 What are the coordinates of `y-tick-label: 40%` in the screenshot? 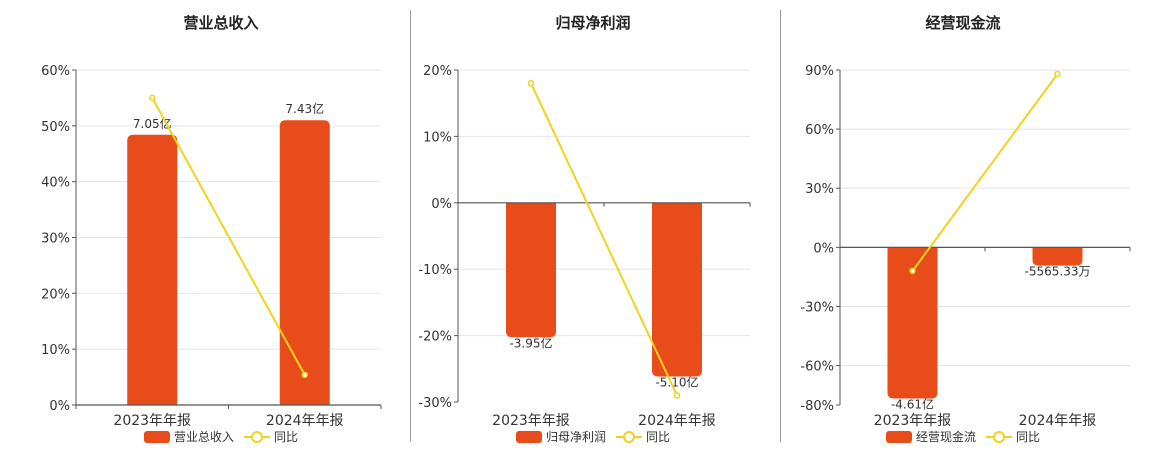 It's located at (55, 183).